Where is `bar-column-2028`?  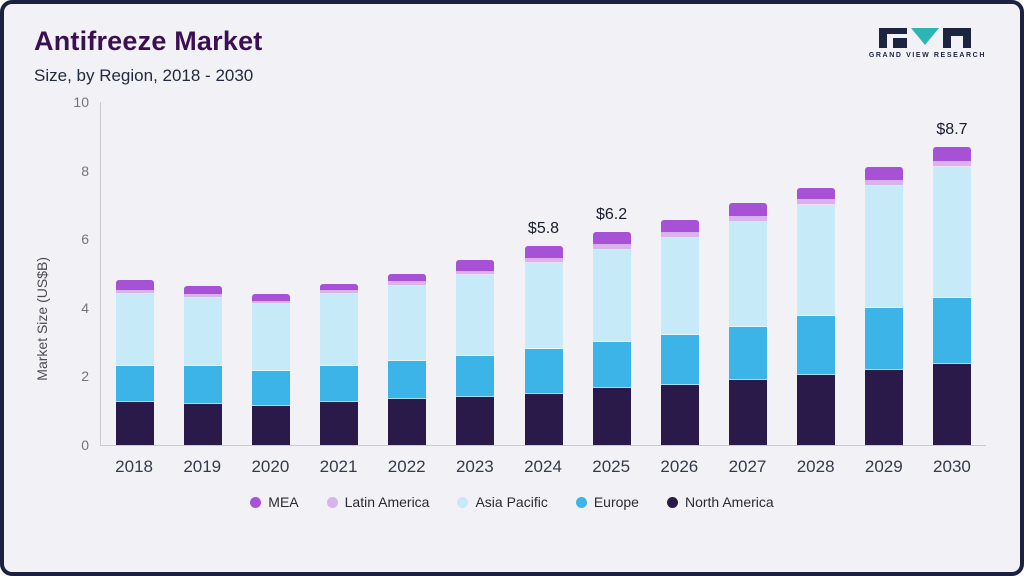
bar-column-2028 is located at coordinates (816, 273).